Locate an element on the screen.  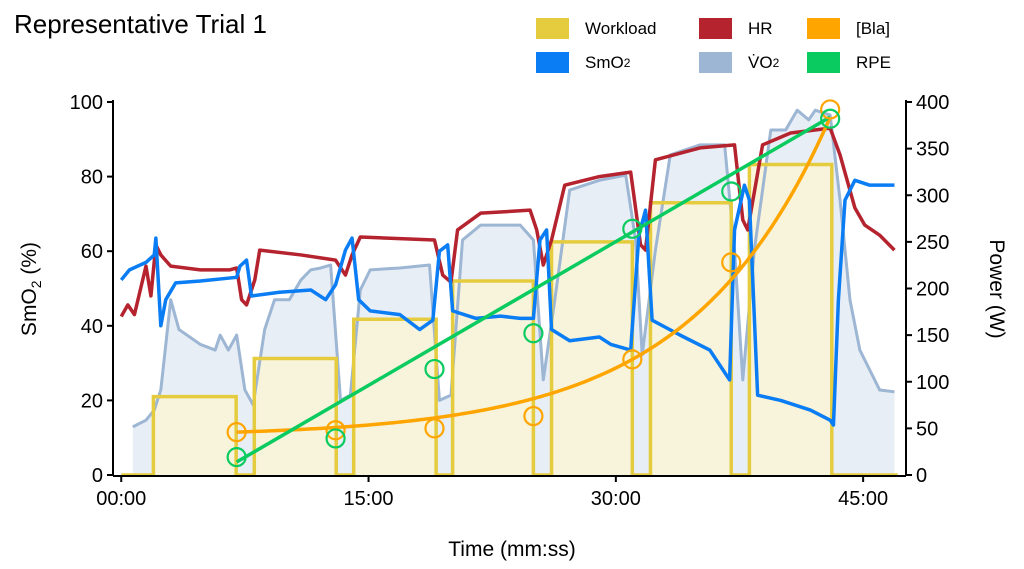
legend-item-workload: Workload is located at coordinates (596, 28).